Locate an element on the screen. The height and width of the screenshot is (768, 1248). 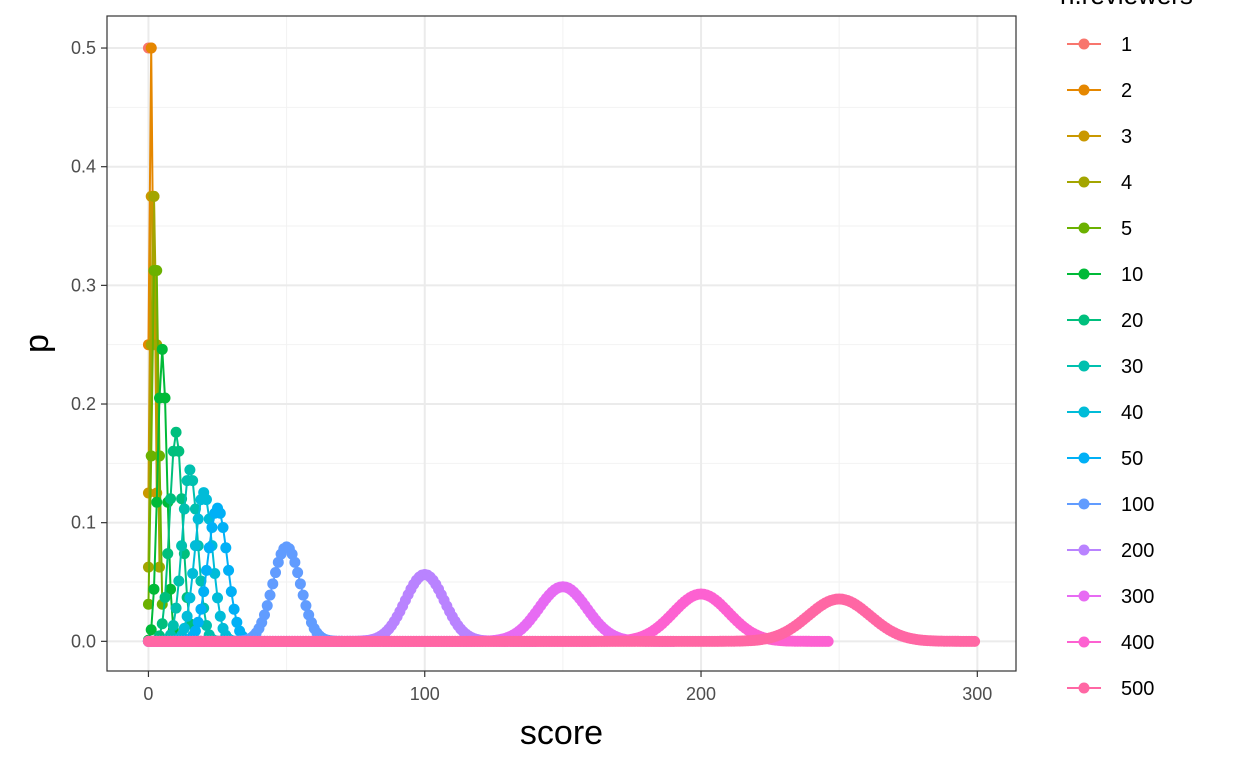
legend-label: 400 is located at coordinates (1137, 643).